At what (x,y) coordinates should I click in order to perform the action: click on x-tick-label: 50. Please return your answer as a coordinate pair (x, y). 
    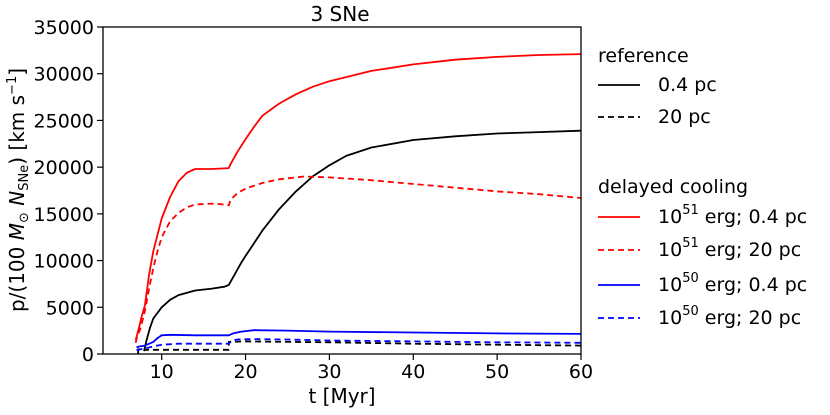
    Looking at the image, I should click on (497, 372).